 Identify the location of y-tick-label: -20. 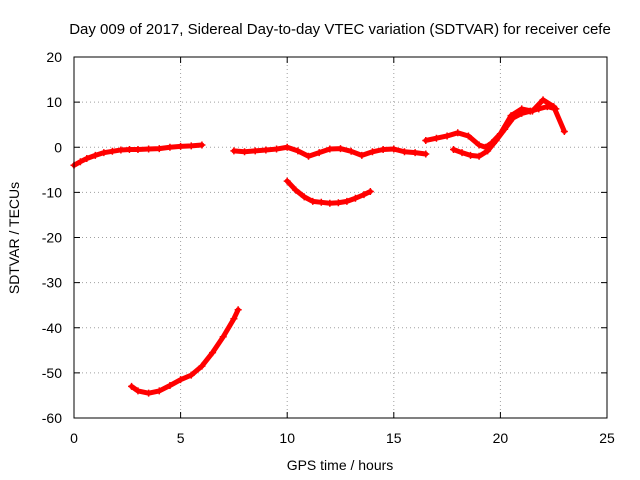
(52, 238).